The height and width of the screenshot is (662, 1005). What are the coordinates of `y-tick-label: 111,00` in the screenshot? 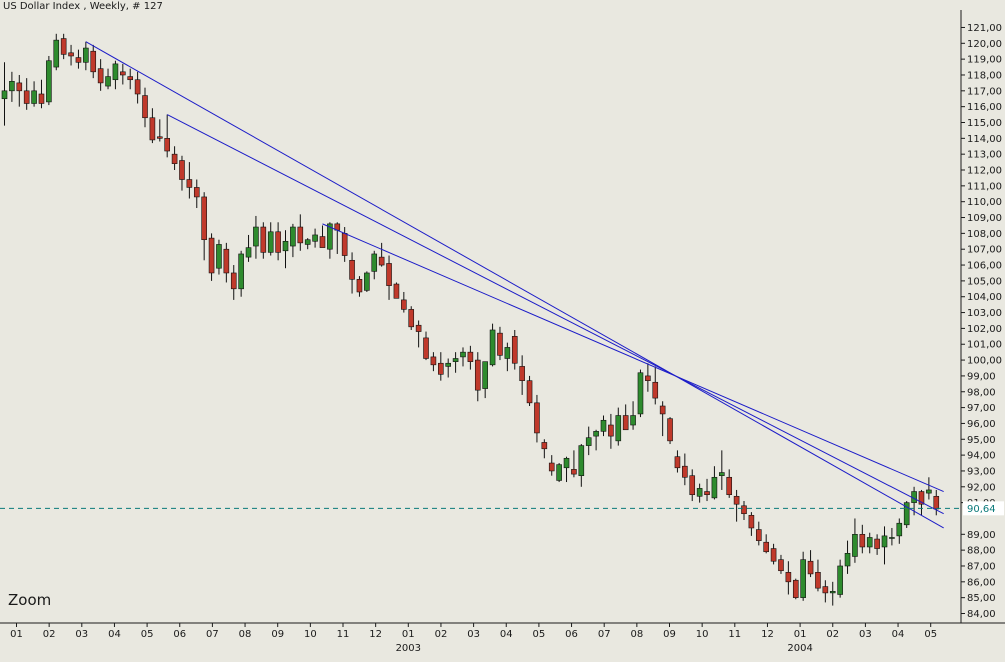 It's located at (984, 186).